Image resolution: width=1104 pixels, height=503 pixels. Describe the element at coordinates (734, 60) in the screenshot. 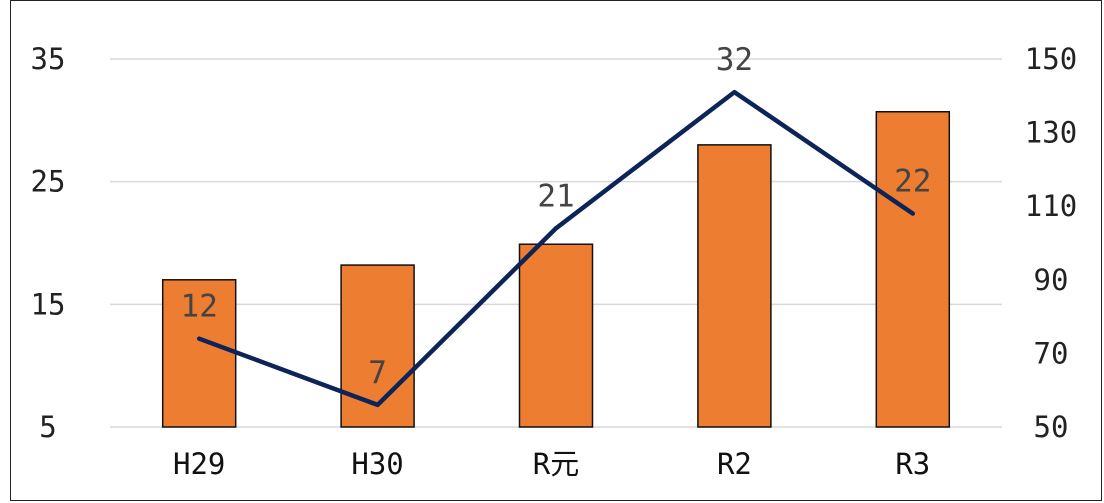

I see `data-label: 32` at that location.